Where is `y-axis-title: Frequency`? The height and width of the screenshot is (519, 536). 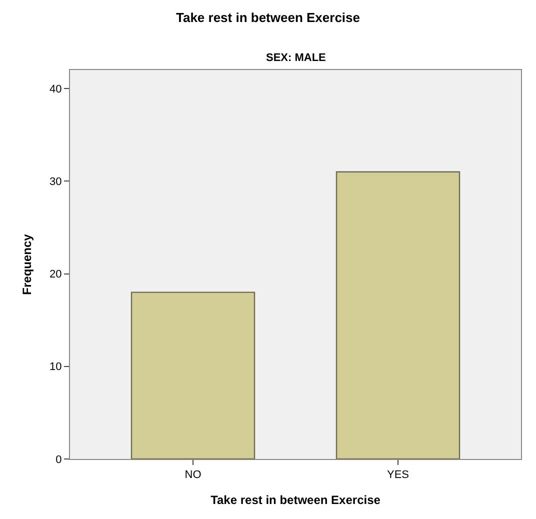
y-axis-title: Frequency is located at coordinates (27, 264).